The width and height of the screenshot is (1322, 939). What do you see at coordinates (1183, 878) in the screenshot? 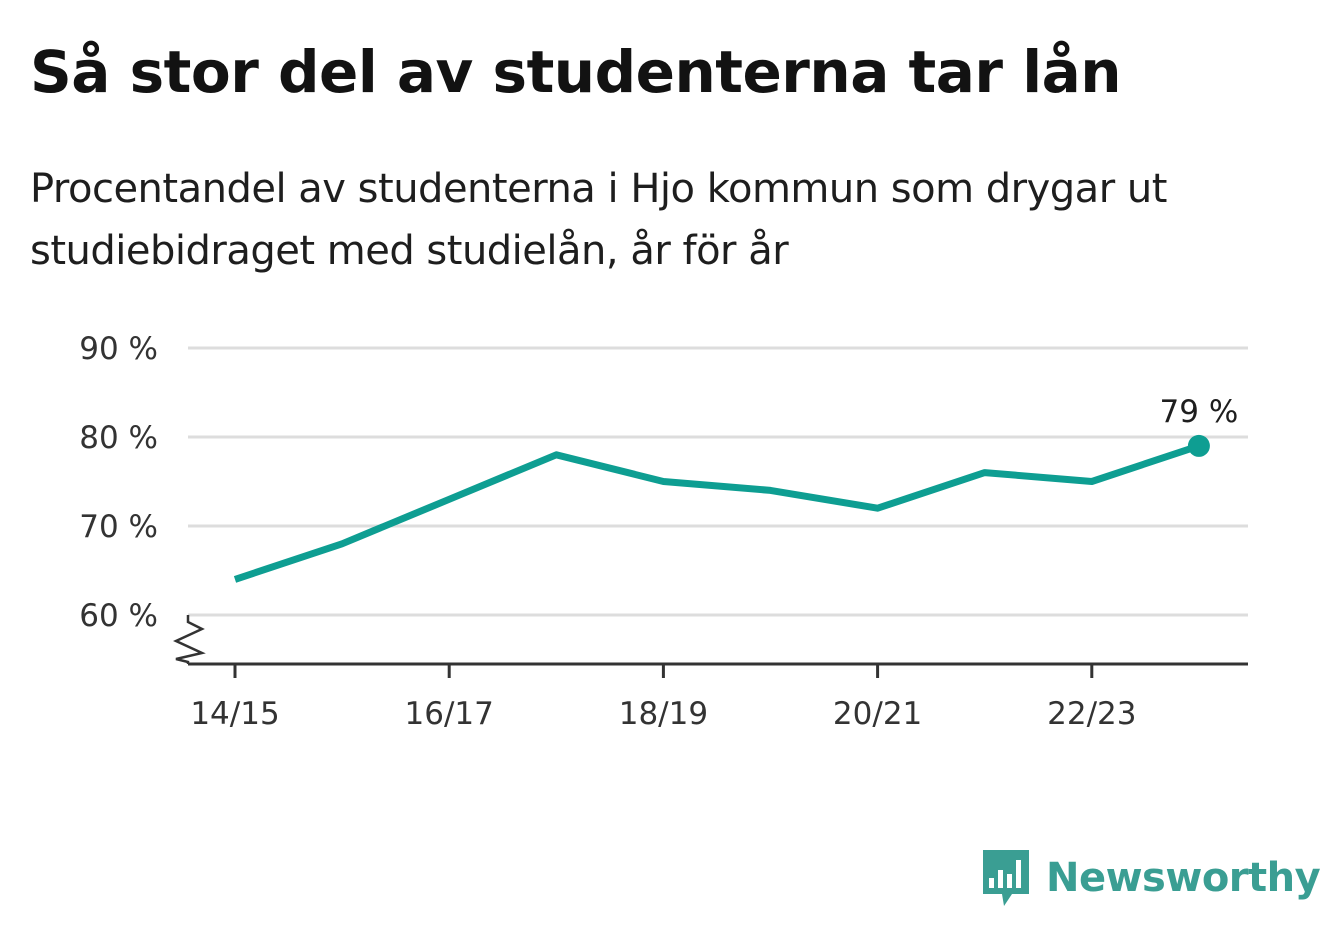
I see `brand-name: Newsworthy` at bounding box center [1183, 878].